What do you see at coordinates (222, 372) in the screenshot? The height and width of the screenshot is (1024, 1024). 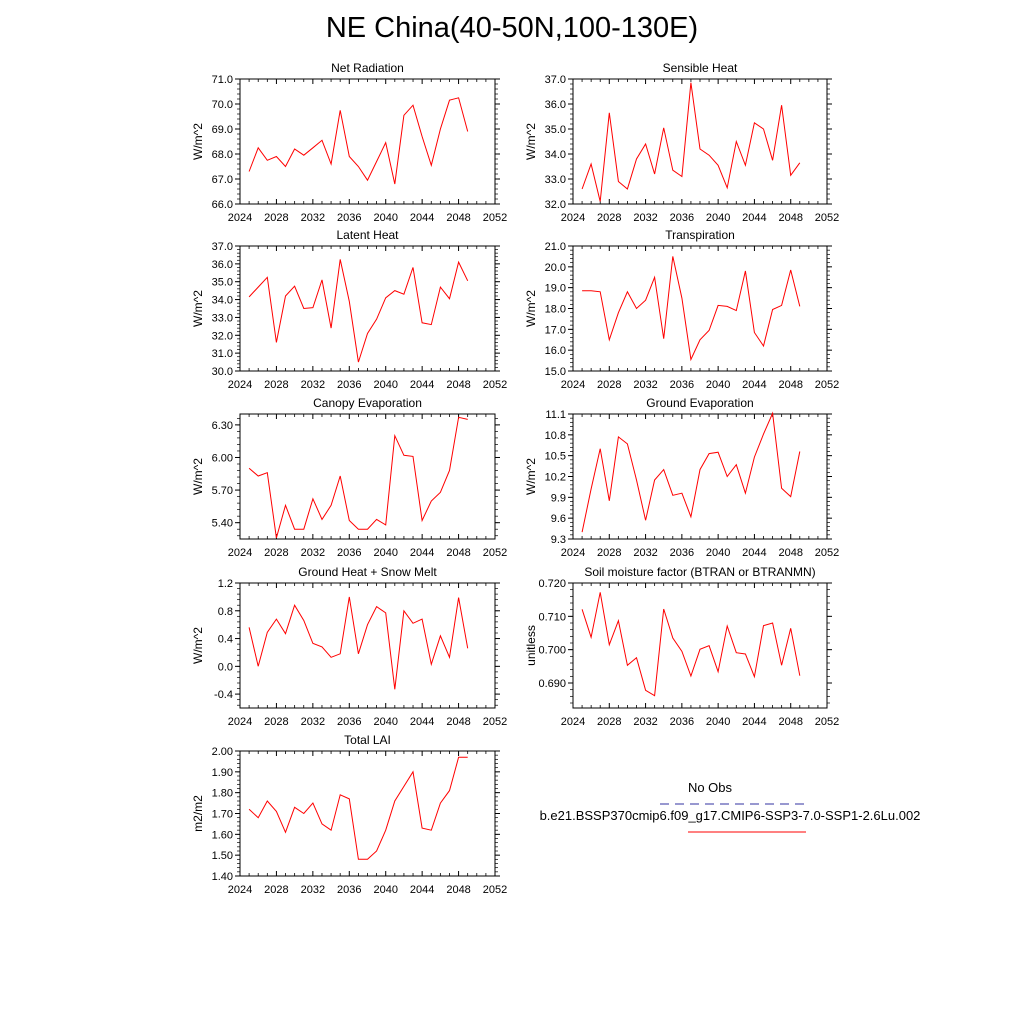 I see `y-tick-label: 30.0` at bounding box center [222, 372].